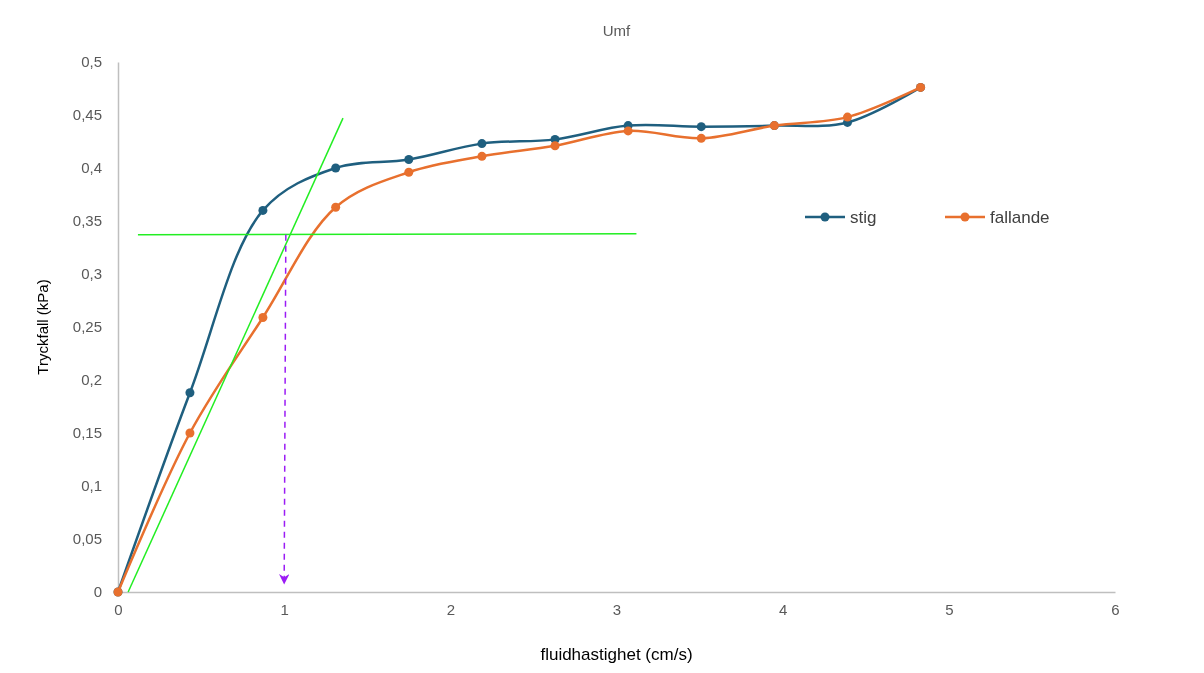  What do you see at coordinates (616, 654) in the screenshot?
I see `x-axis-title: fluidhastighet (cm/s)` at bounding box center [616, 654].